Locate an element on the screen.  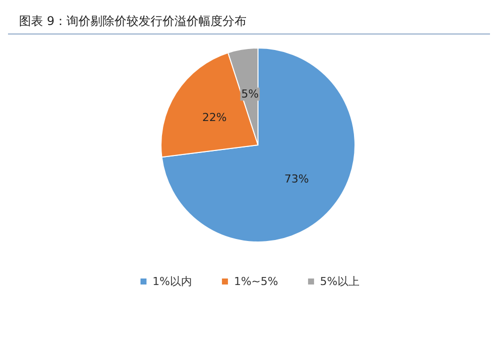
legend-label: 1%以内 is located at coordinates (172, 281).